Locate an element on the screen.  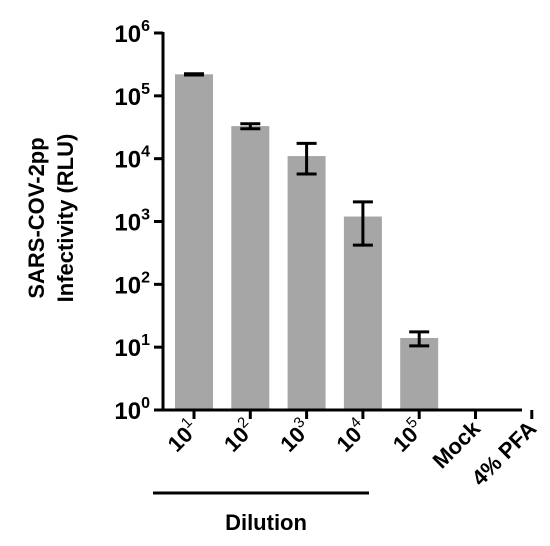
y-axis-title-line2: Infectivity (RLU) is located at coordinates (65, 218).